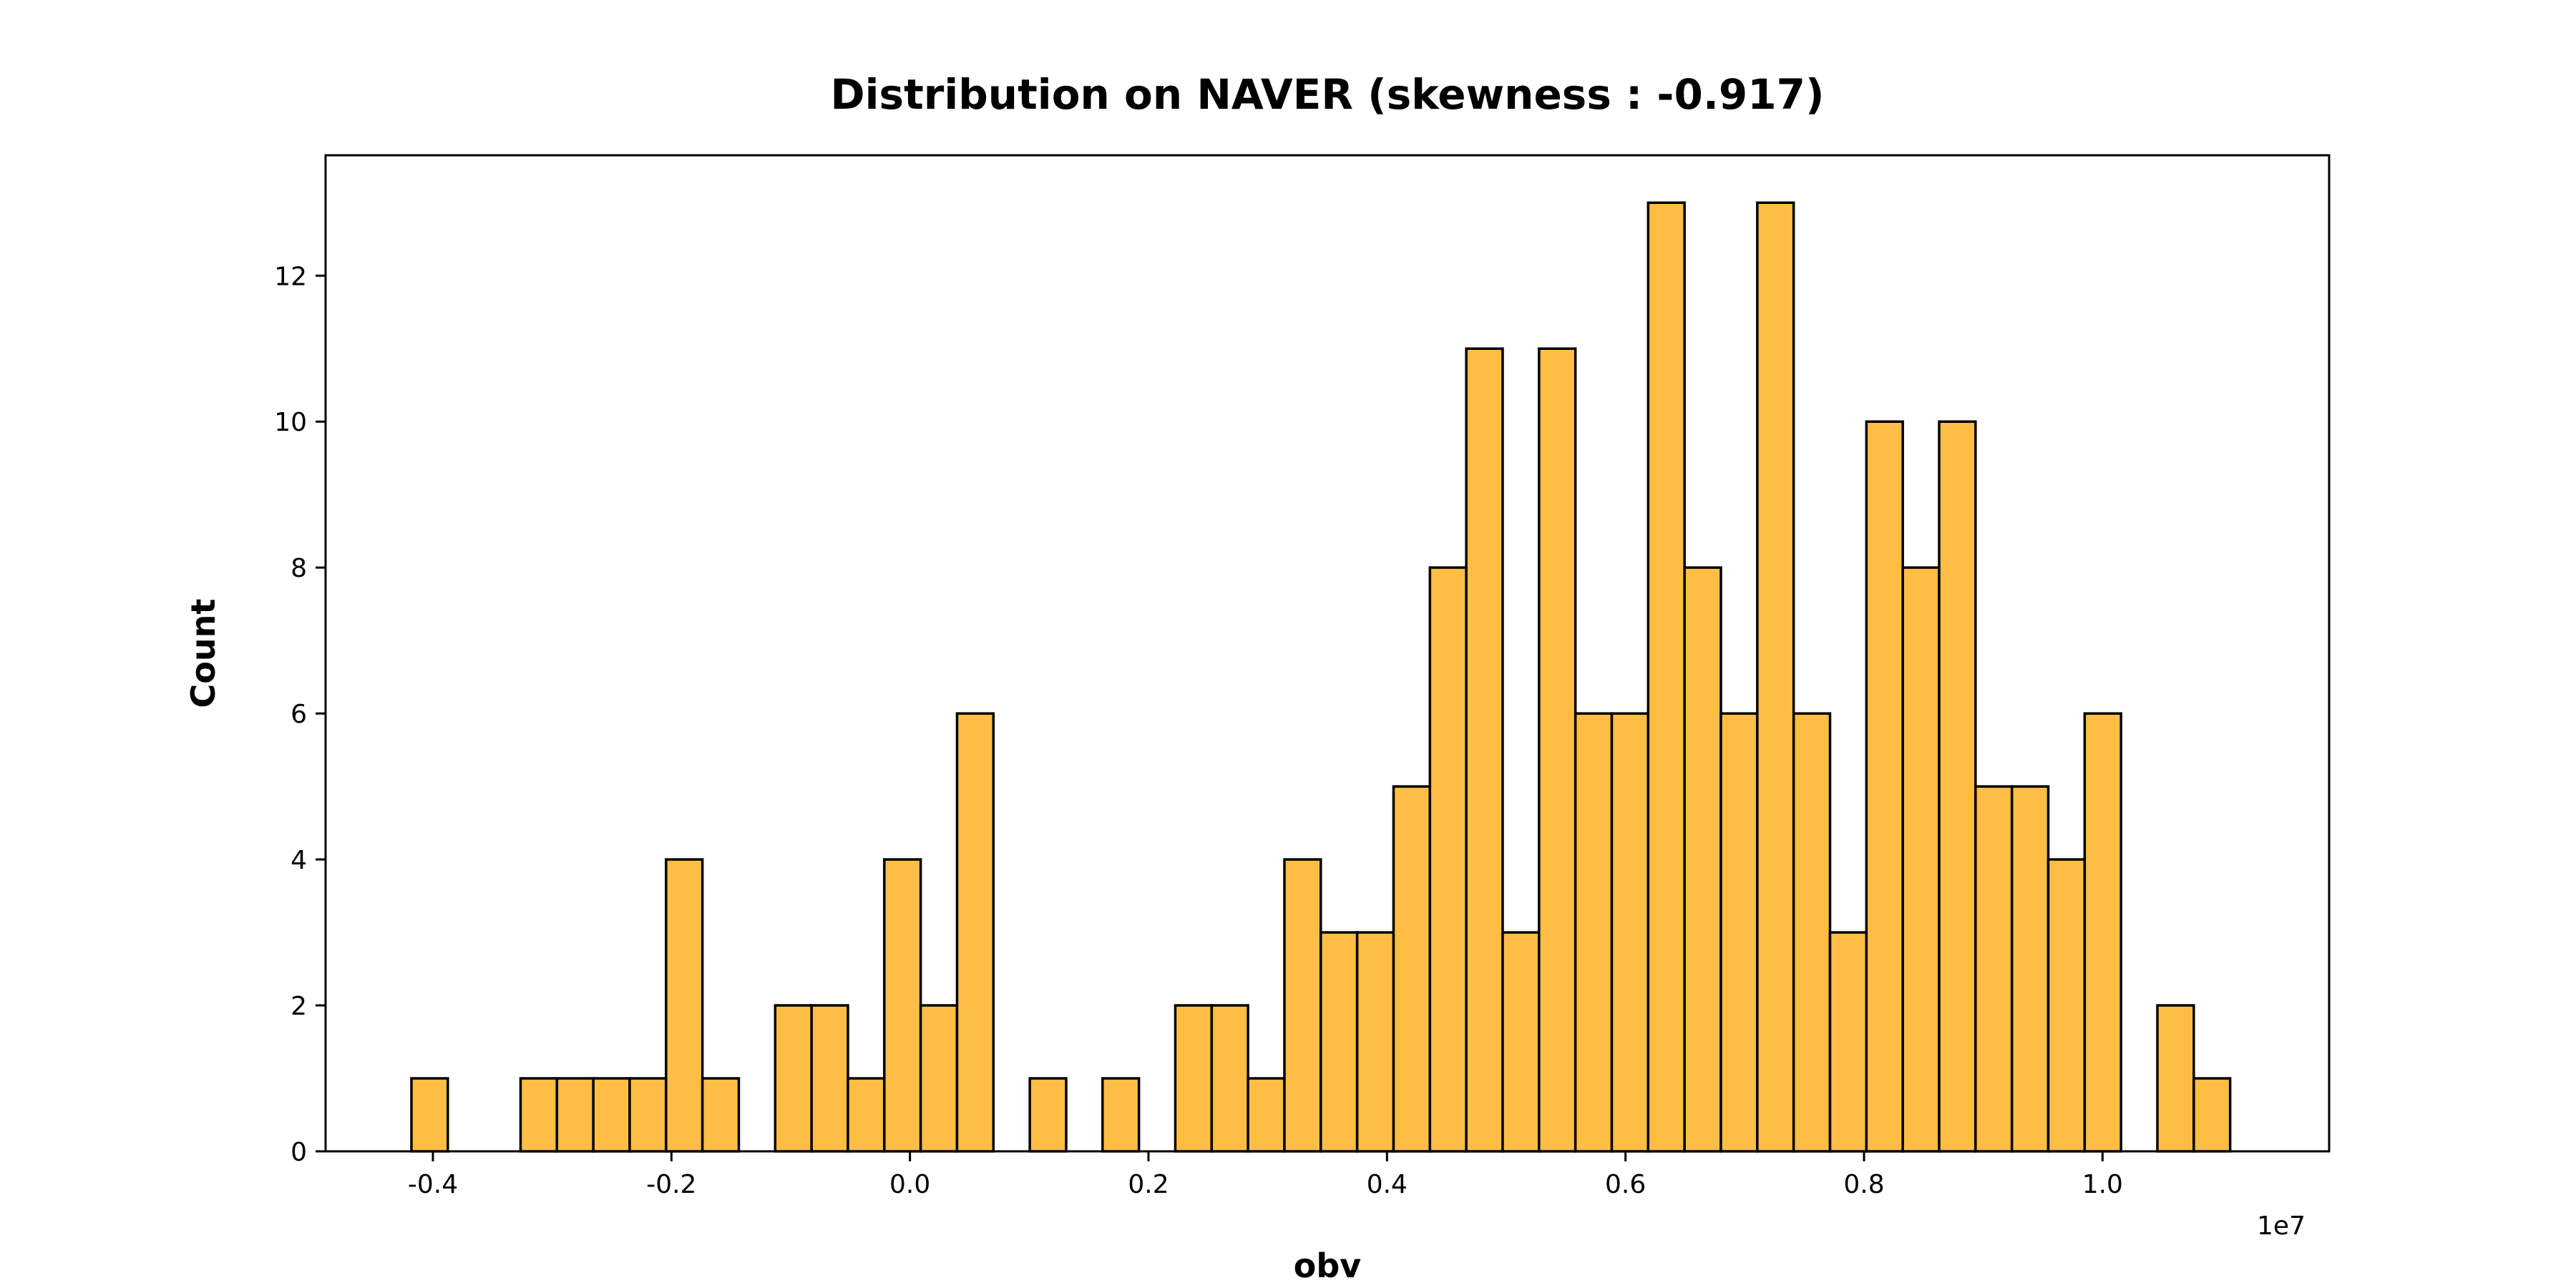 The image size is (2576, 1288). Describe the element at coordinates (1625, 1184) in the screenshot. I see `x-tick-label: 0.6` at that location.